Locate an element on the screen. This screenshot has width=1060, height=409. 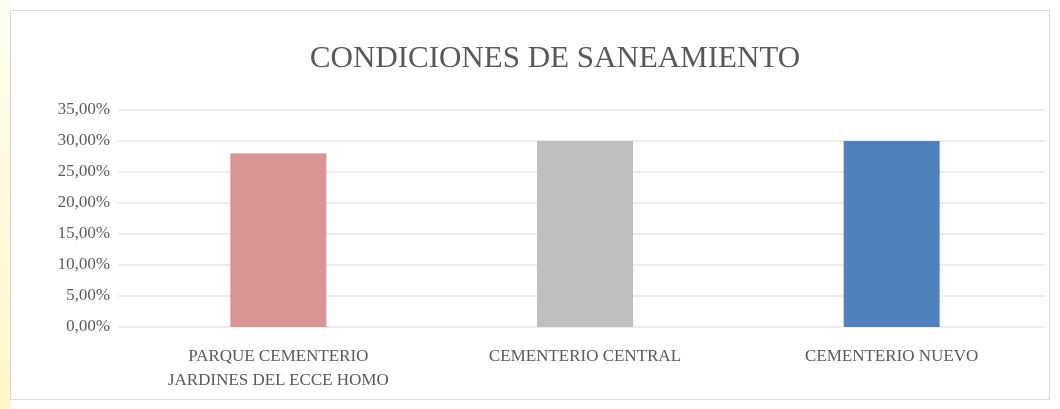
y-tick-label: 5,00% is located at coordinates (88, 294).